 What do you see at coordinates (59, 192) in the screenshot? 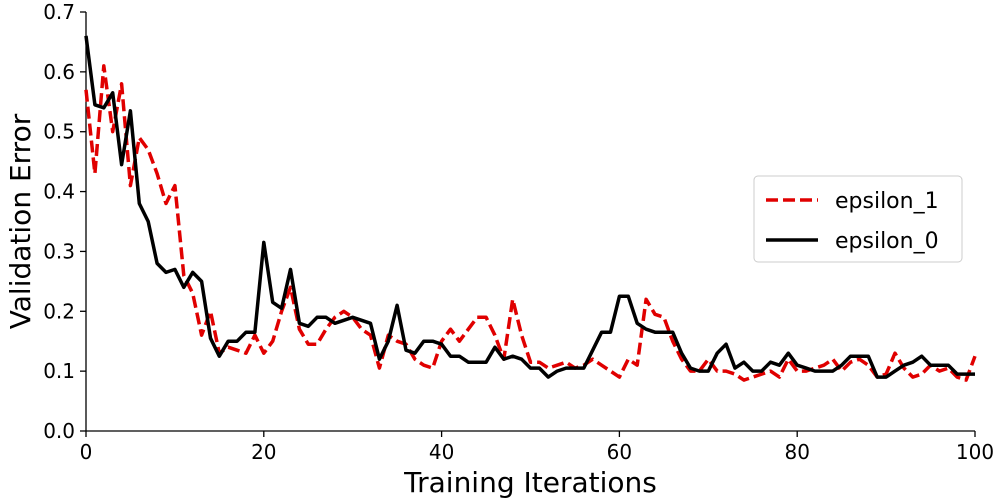
I see `y-tick-label: 0.4` at bounding box center [59, 192].